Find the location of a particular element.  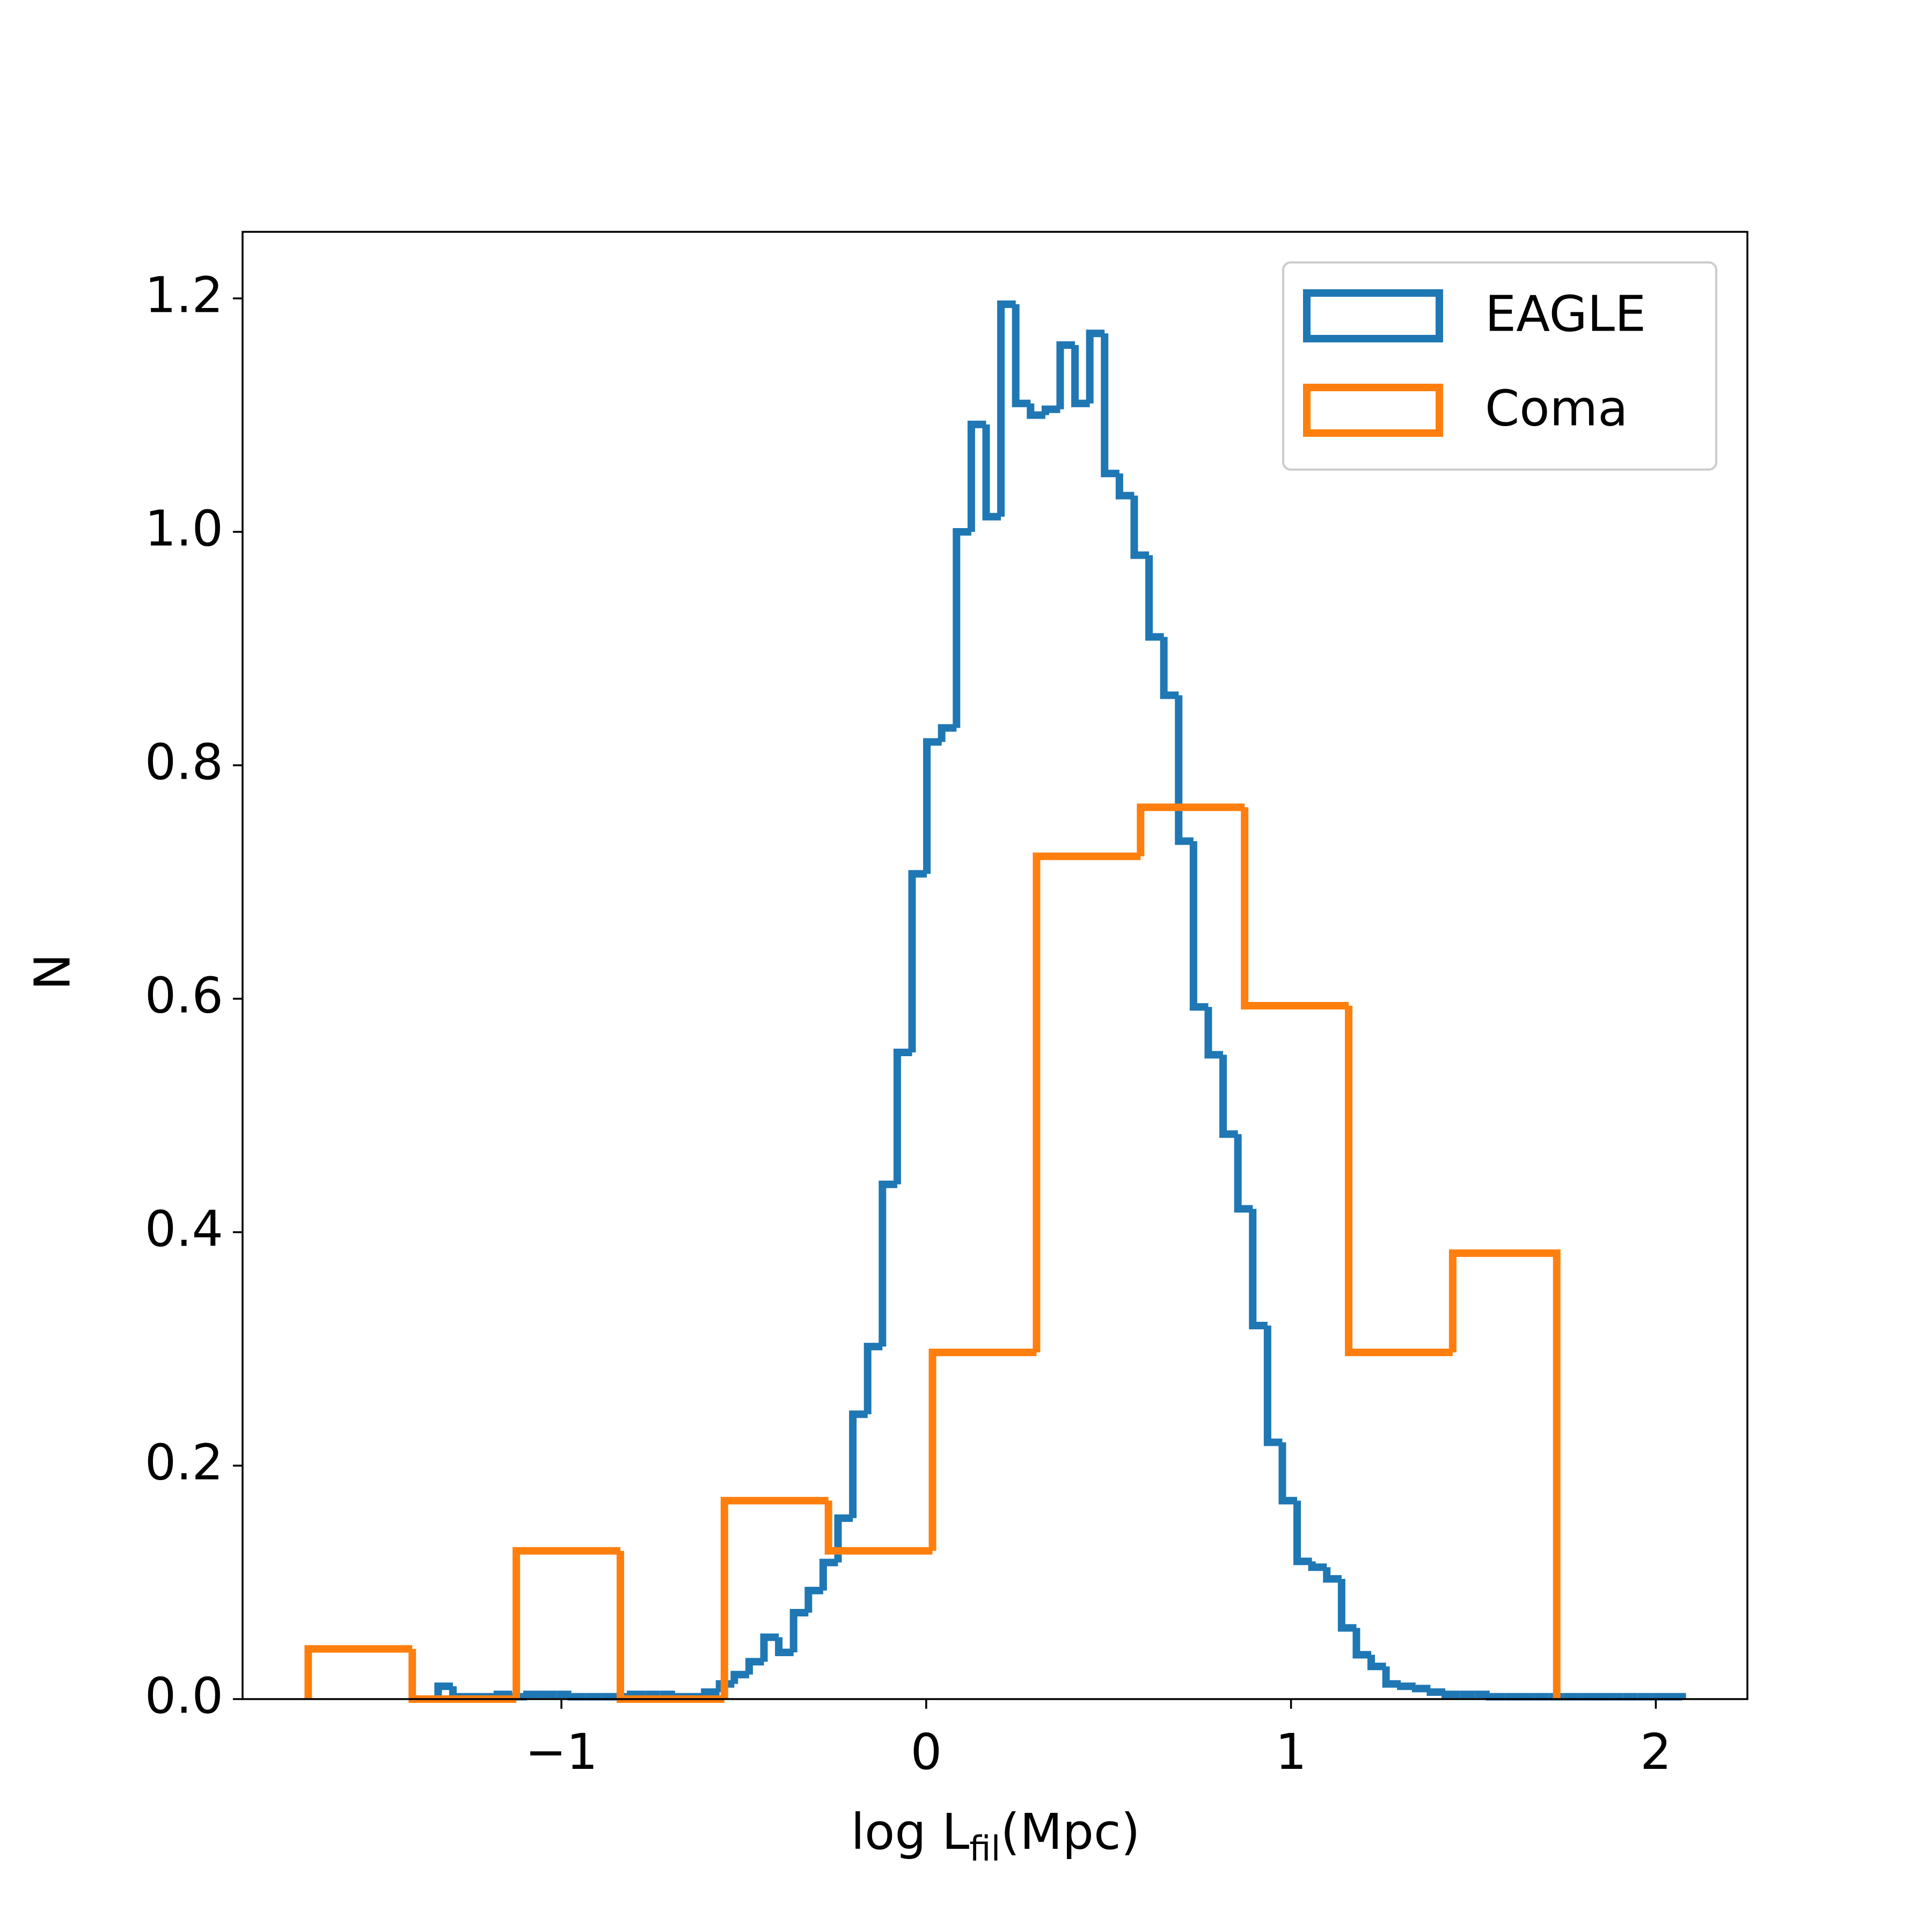

y-tick-label: 1.0 is located at coordinates (184, 528).